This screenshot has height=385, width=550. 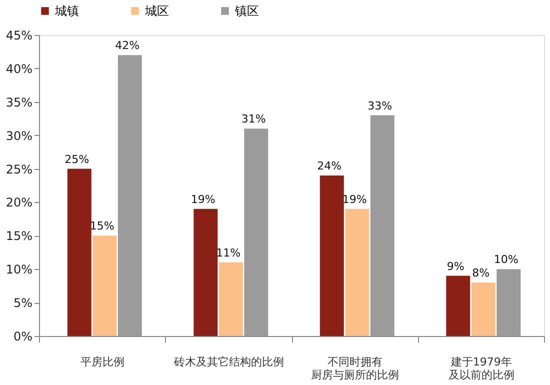 What do you see at coordinates (77, 159) in the screenshot?
I see `data-label: 25%` at bounding box center [77, 159].